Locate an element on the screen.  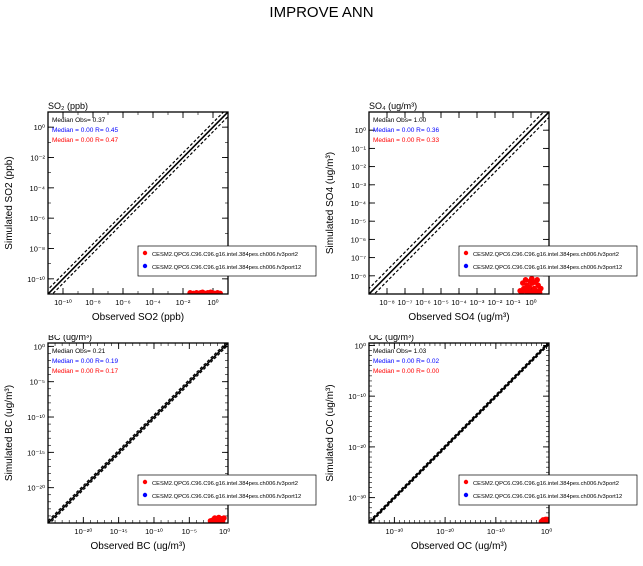
stats-line: Median Obs= 0.21 is located at coordinates (79, 351).